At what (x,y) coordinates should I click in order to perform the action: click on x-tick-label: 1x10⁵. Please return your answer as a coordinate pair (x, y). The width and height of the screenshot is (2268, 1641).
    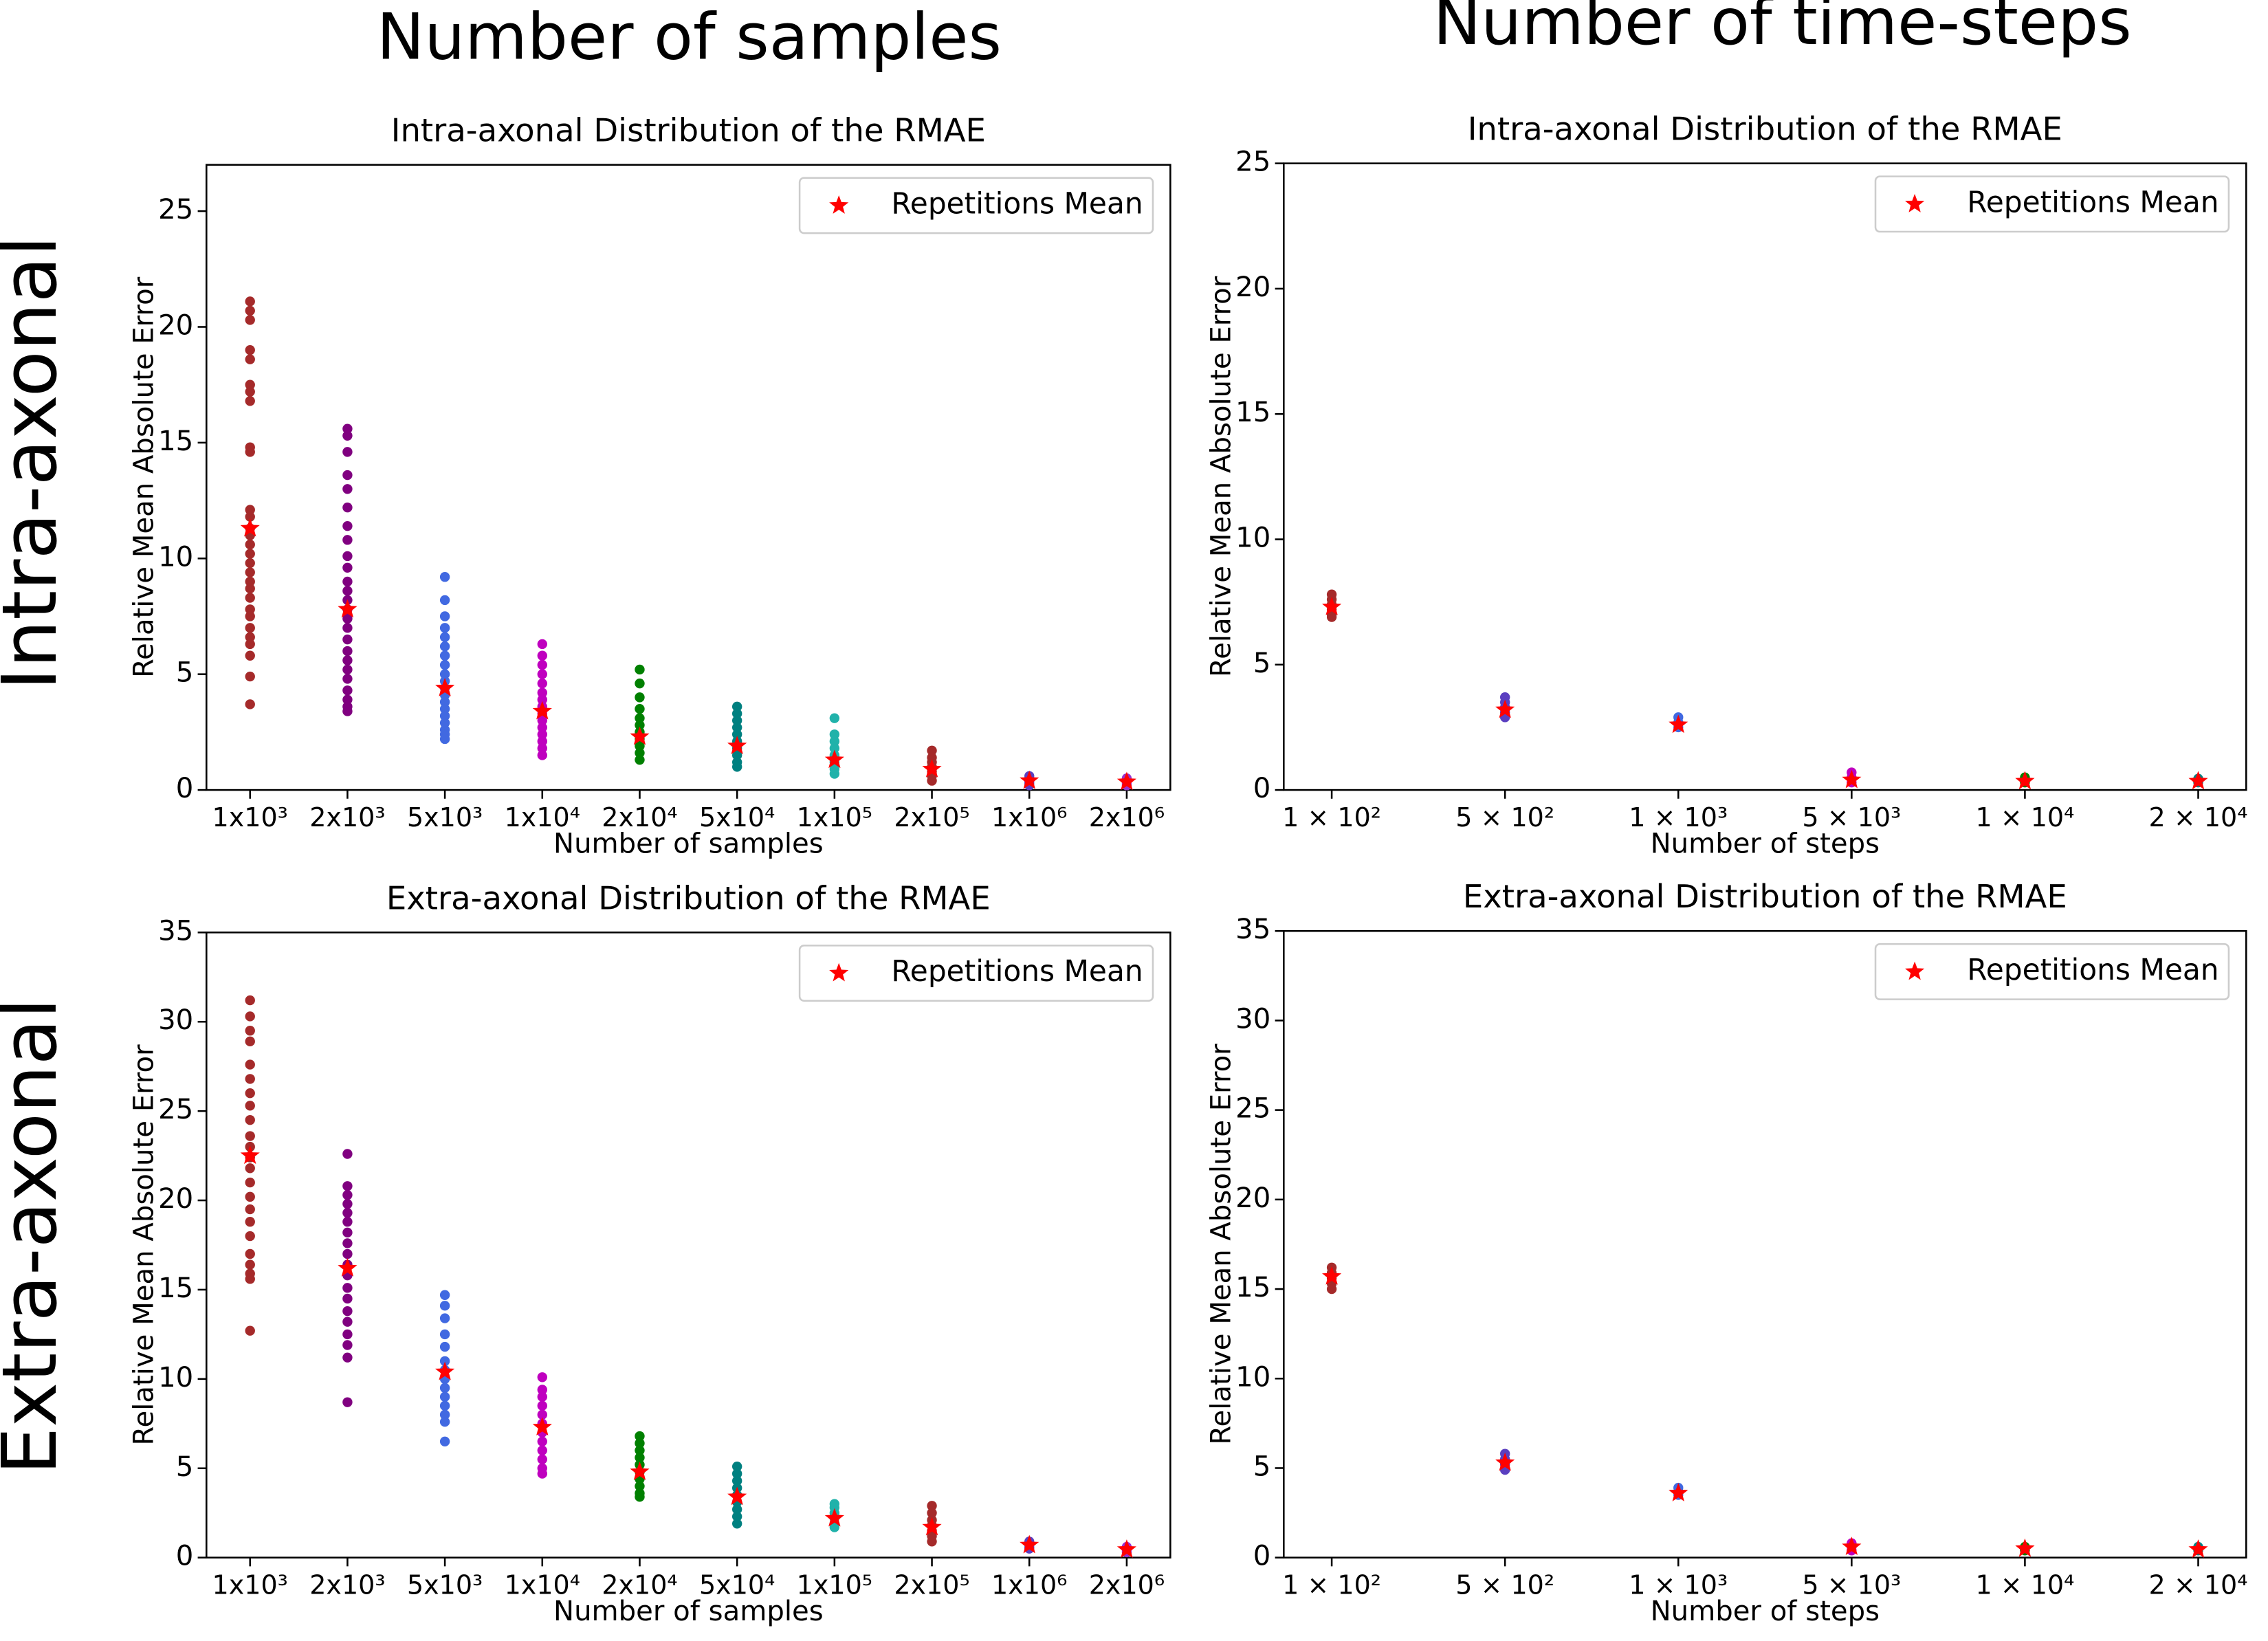
    Looking at the image, I should click on (834, 1585).